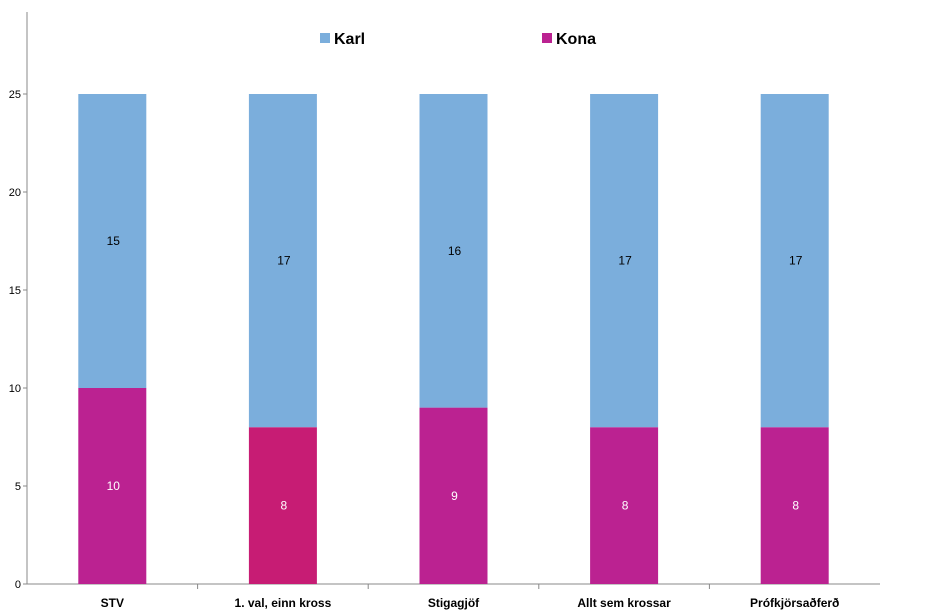 This screenshot has height=612, width=940. I want to click on data-label-kona: 10, so click(114, 486).